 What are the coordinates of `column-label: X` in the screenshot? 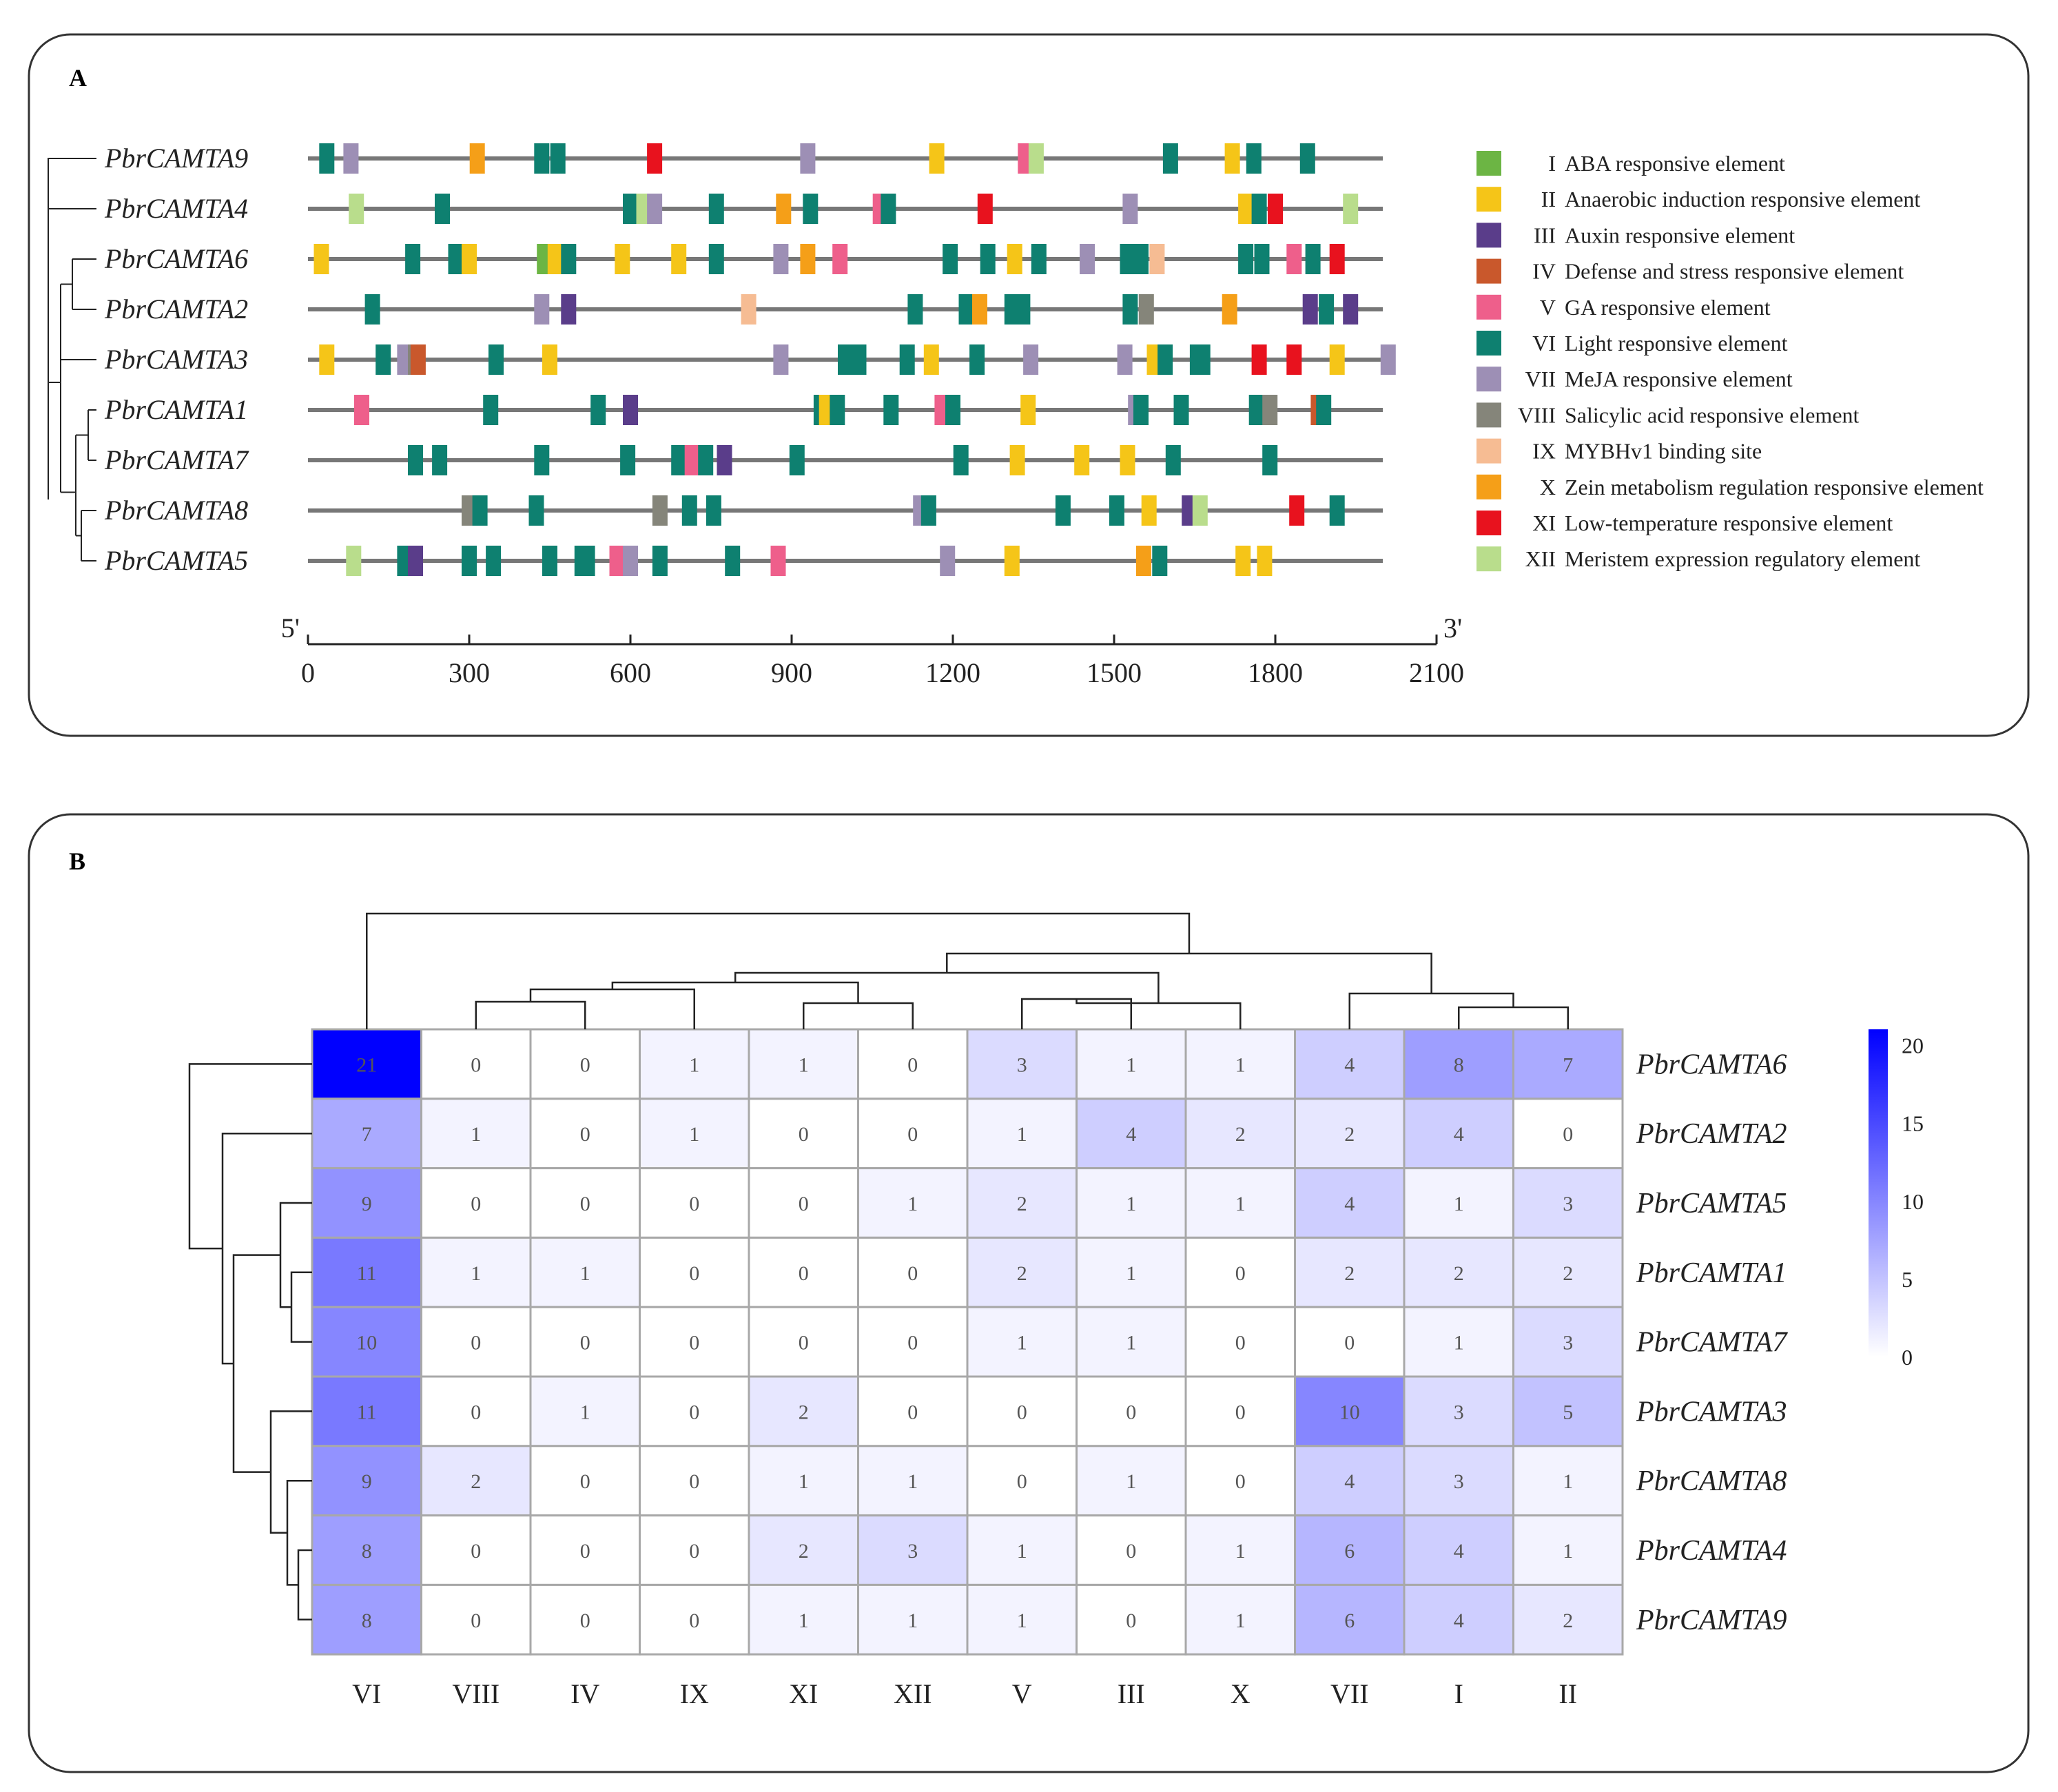 It's located at (1241, 1693).